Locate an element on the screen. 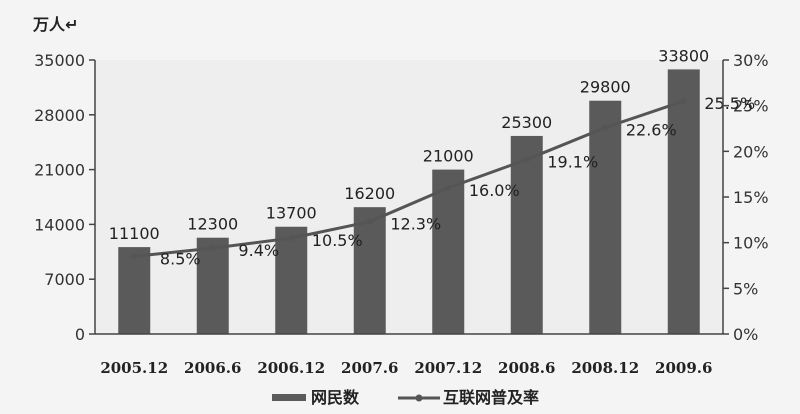 This screenshot has width=800, height=414. line-value-label: 16.0% is located at coordinates (494, 190).